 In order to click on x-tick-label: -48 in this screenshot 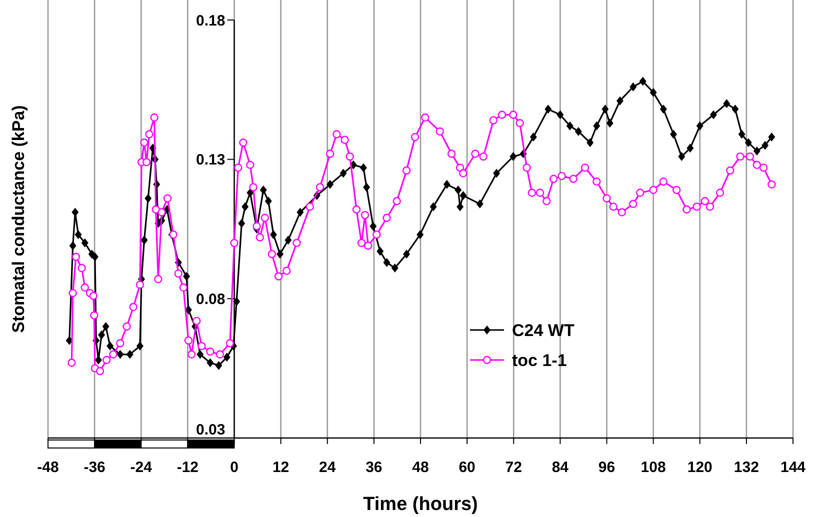, I will do `click(48, 467)`.